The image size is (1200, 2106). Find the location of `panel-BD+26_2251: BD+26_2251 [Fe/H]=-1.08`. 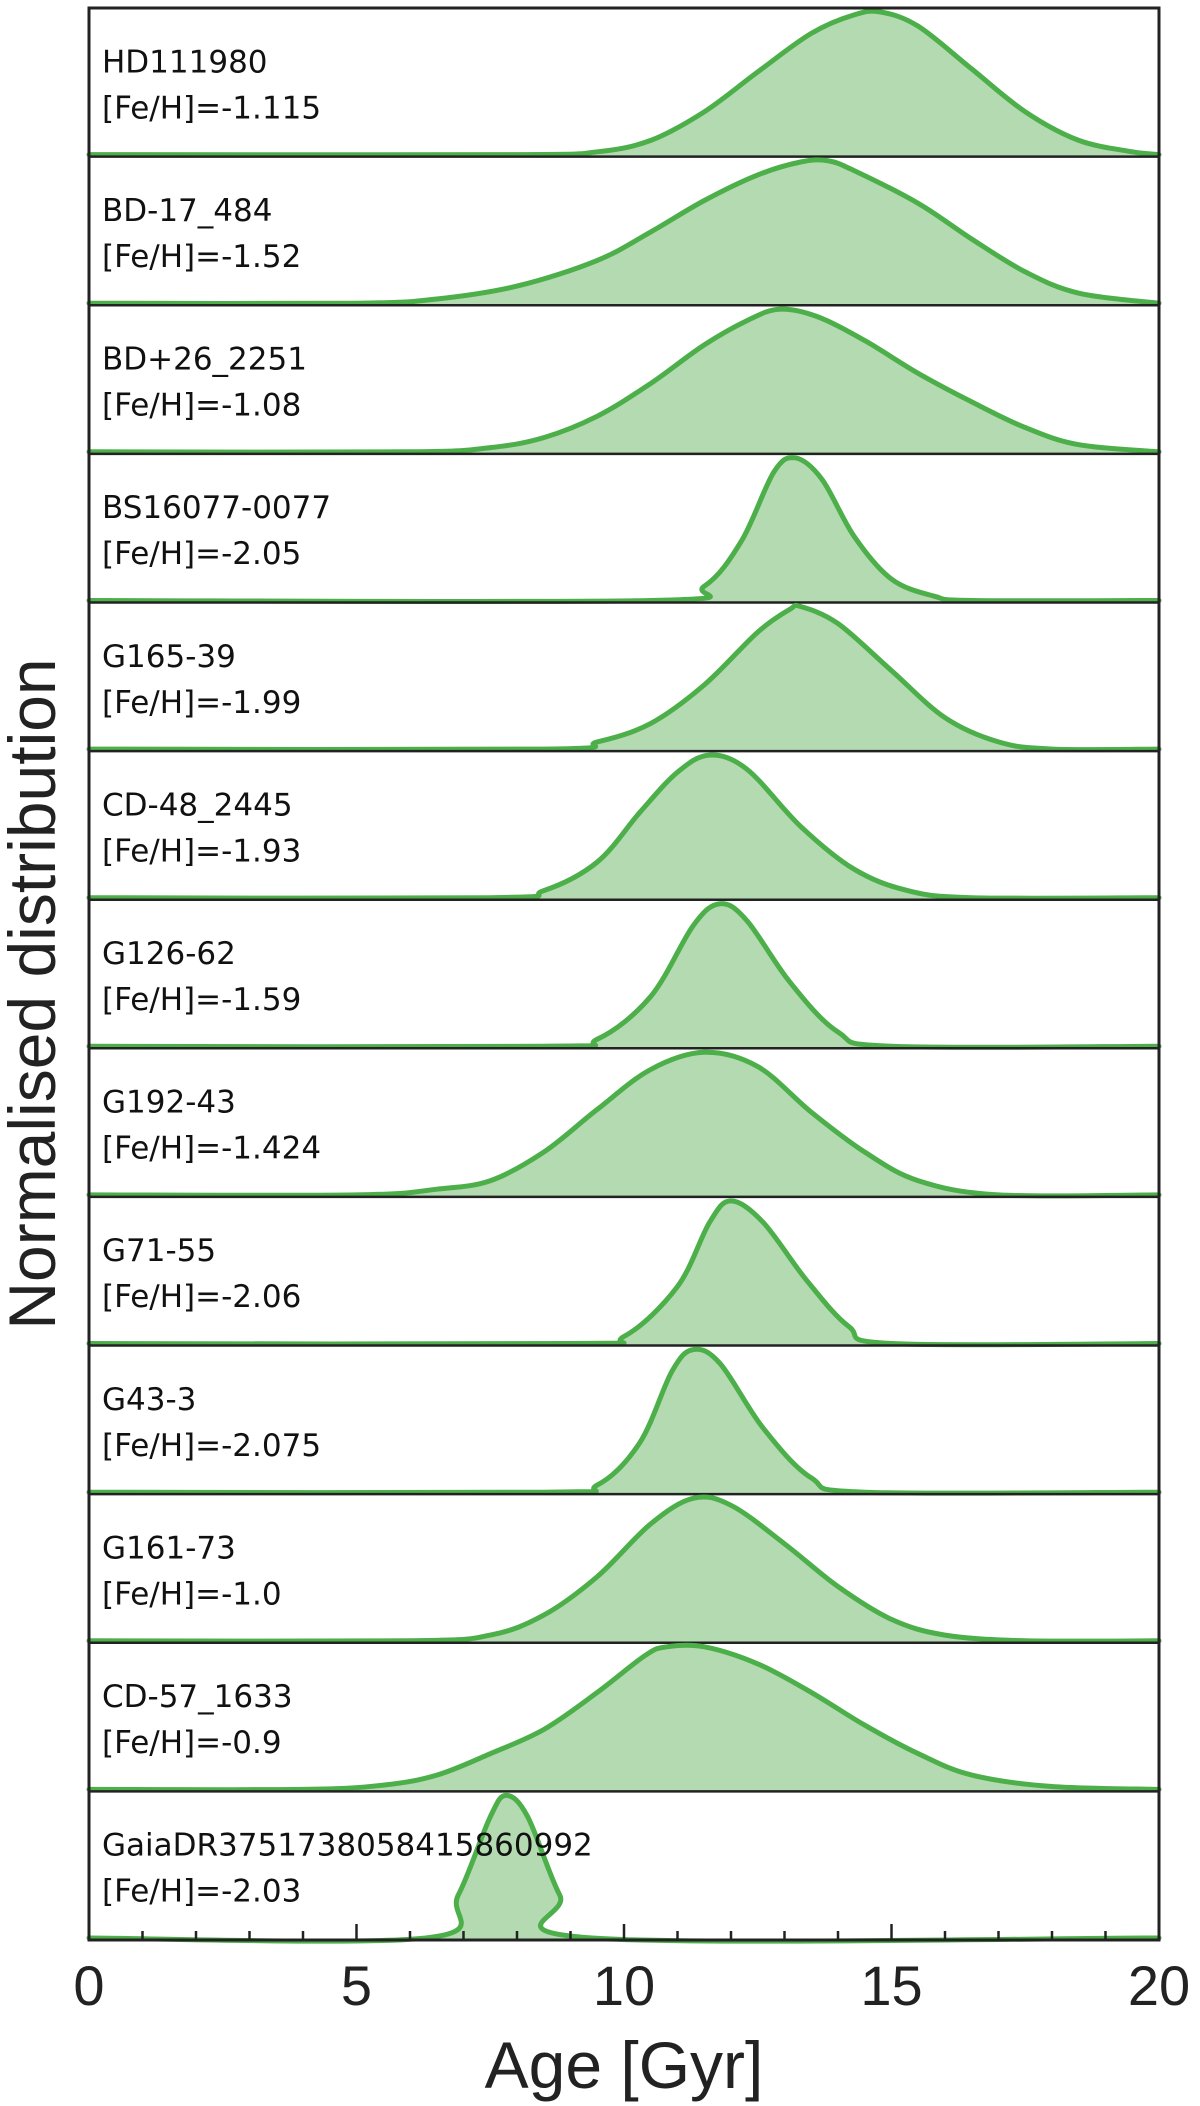

panel-BD+26_2251: BD+26_2251 [Fe/H]=-1.08 is located at coordinates (624, 381).